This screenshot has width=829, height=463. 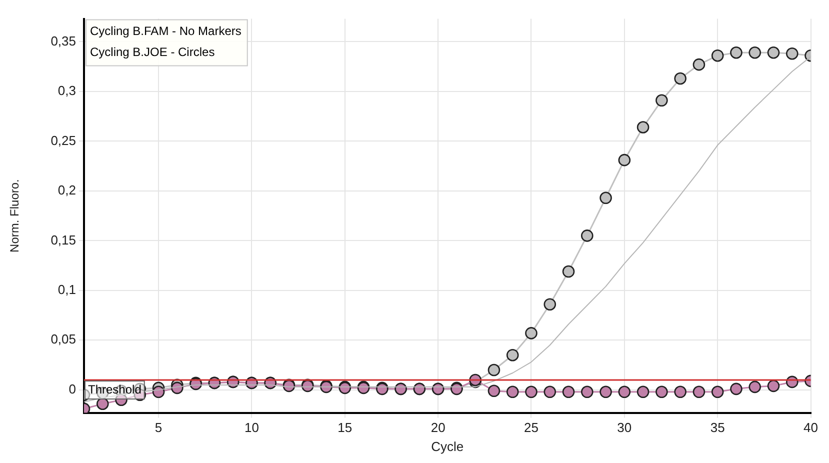 What do you see at coordinates (811, 428) in the screenshot?
I see `x-tick-label: 40` at bounding box center [811, 428].